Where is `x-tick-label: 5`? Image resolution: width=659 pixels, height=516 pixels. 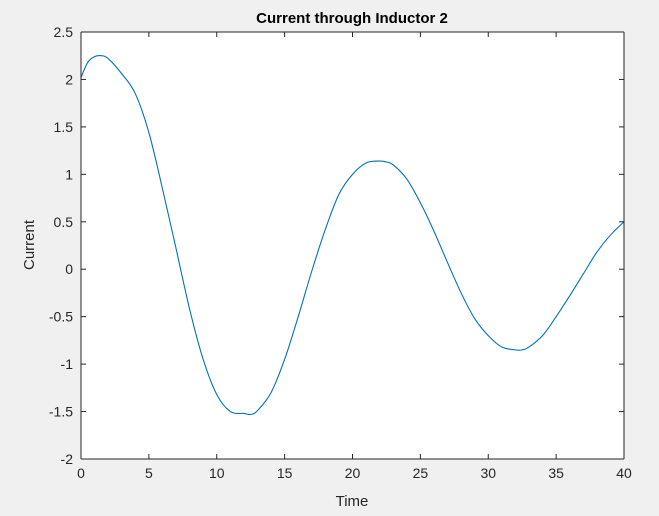
x-tick-label: 5 is located at coordinates (149, 473).